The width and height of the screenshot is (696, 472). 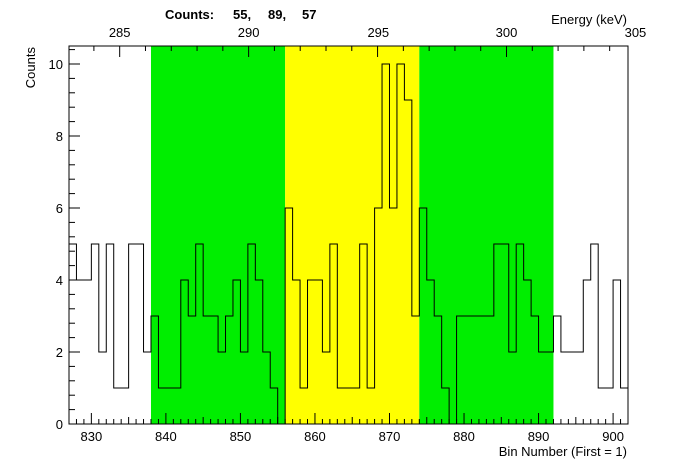 What do you see at coordinates (563, 451) in the screenshot?
I see `x-axis-title: Bin Number (First = 1)` at bounding box center [563, 451].